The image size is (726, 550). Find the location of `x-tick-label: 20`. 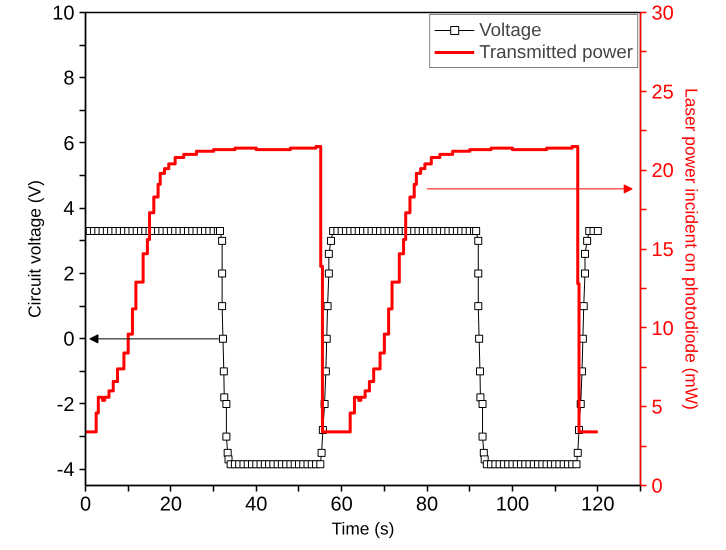

x-tick-label: 20 is located at coordinates (171, 505).